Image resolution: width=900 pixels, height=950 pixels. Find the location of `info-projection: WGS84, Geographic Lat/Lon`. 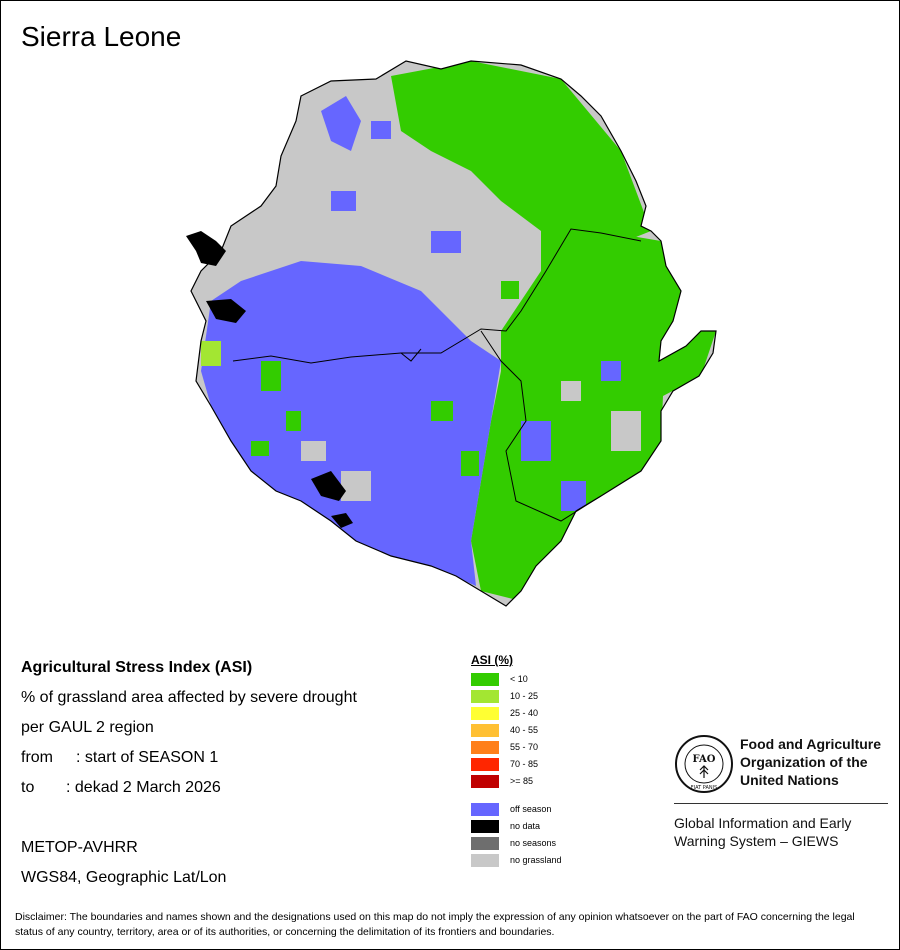

info-projection: WGS84, Geographic Lat/Lon is located at coordinates (124, 877).